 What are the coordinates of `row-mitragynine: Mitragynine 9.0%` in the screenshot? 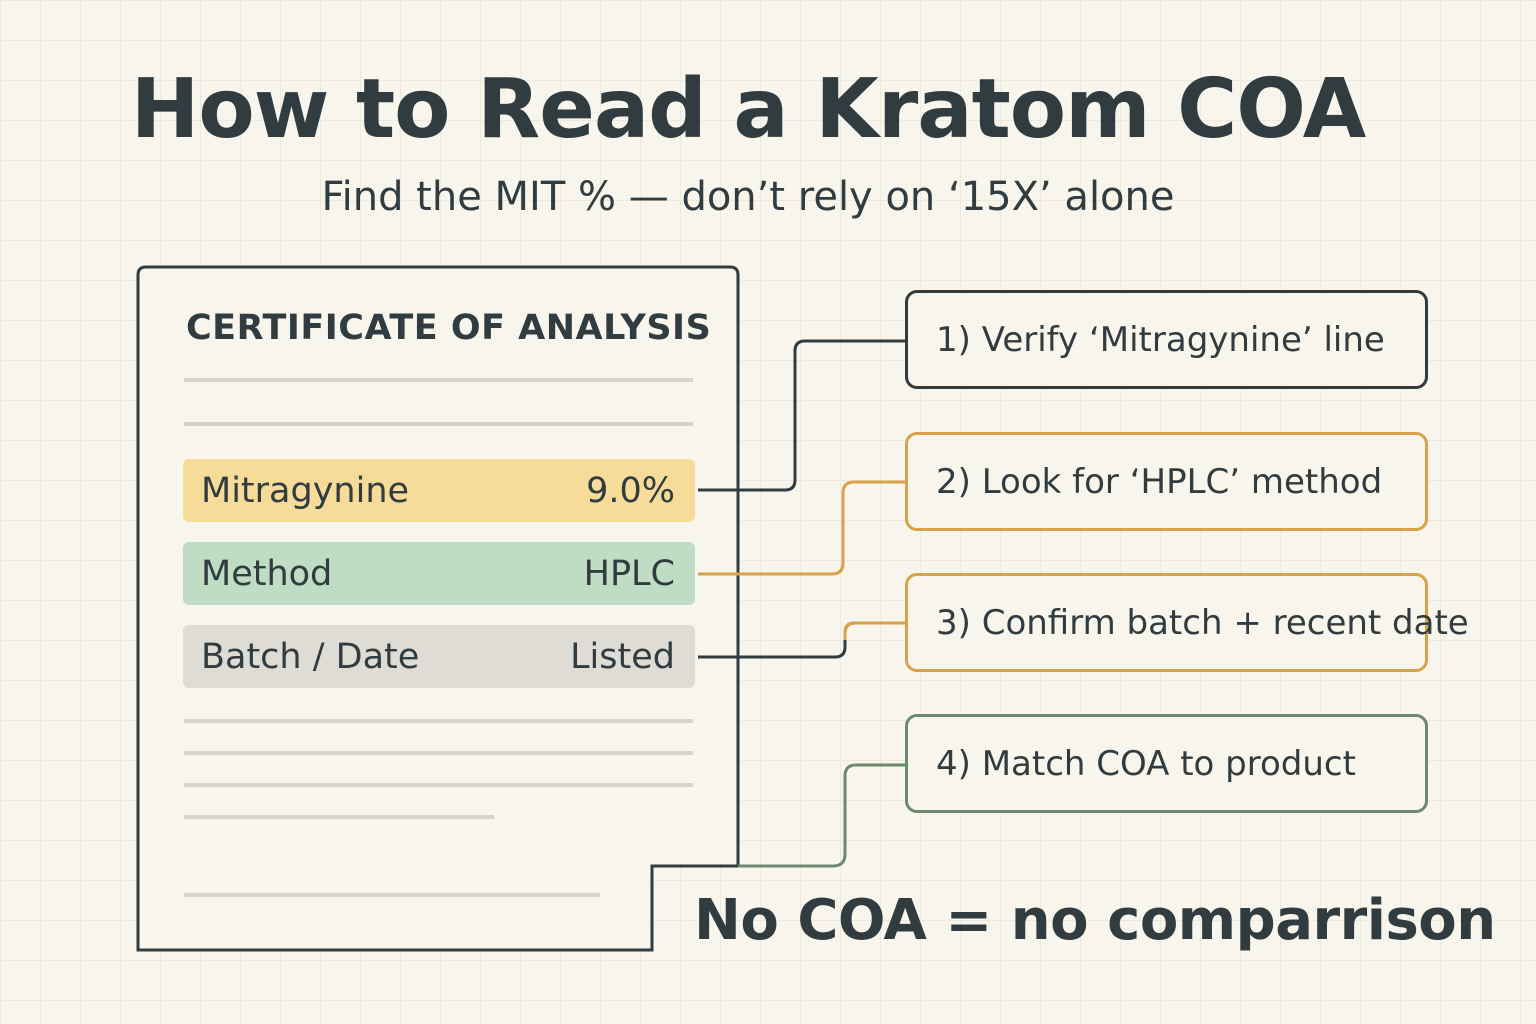 It's located at (439, 490).